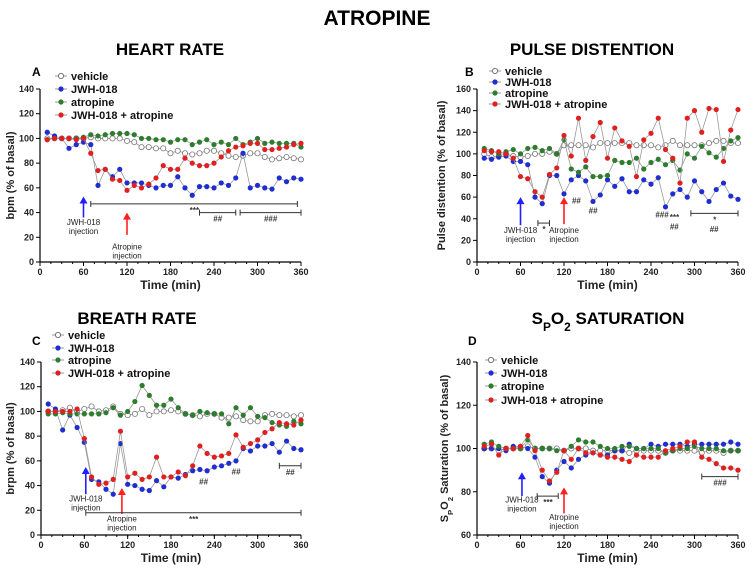  Describe the element at coordinates (170, 49) in the screenshot. I see `panel-title: HEART RATE` at that location.